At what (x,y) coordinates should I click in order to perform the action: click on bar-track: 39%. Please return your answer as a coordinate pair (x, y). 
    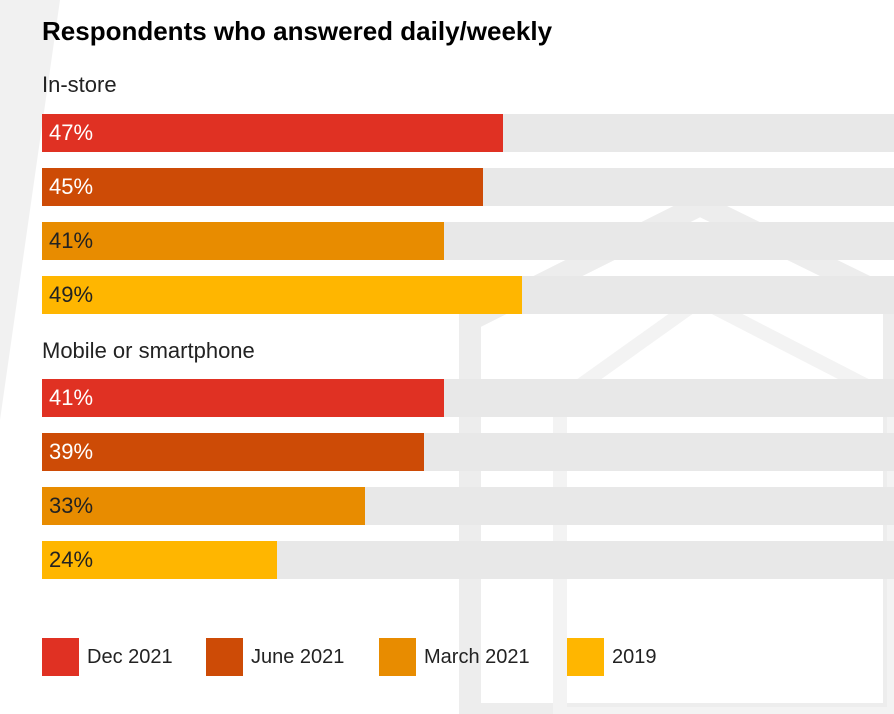
    Looking at the image, I should click on (468, 452).